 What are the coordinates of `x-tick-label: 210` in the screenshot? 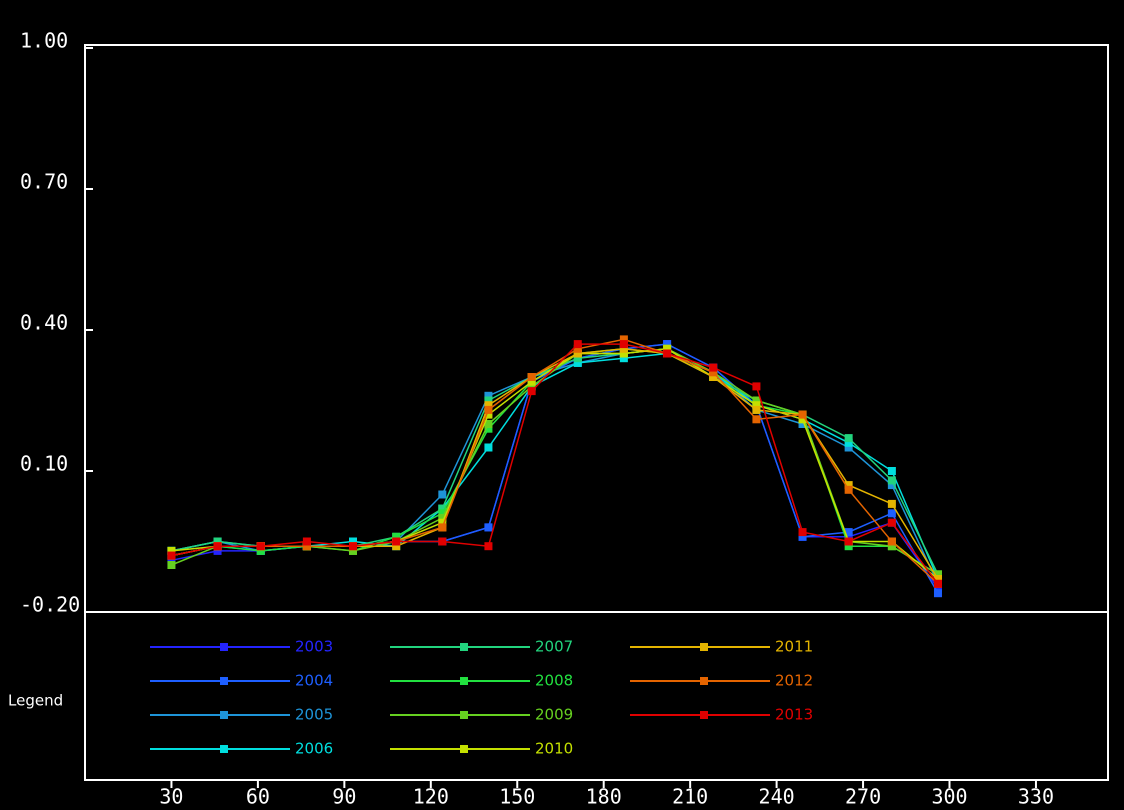 It's located at (690, 797).